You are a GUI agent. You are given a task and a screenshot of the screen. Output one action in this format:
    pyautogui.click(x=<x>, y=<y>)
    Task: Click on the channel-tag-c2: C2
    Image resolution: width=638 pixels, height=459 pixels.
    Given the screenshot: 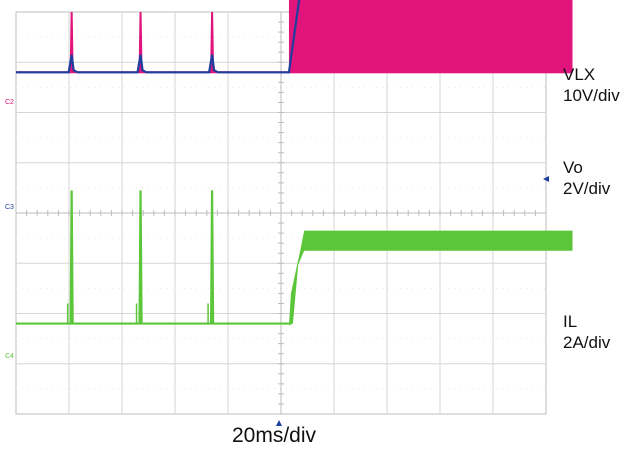 What is the action you would take?
    pyautogui.click(x=9, y=102)
    